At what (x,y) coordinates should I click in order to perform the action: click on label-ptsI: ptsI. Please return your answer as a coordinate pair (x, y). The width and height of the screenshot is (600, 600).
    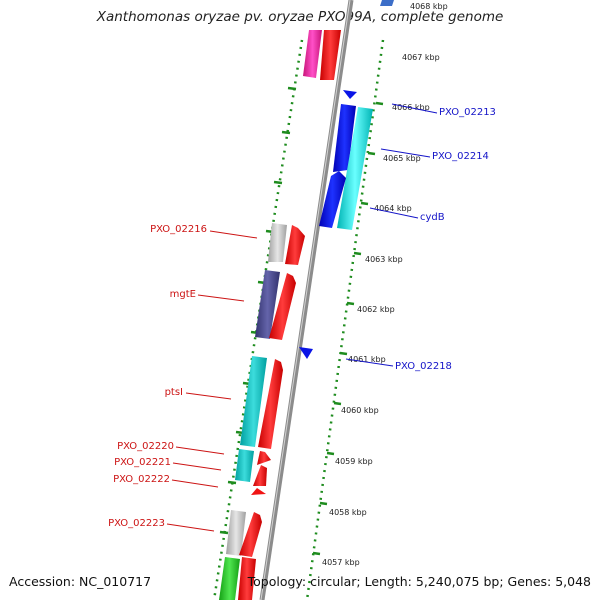
    Looking at the image, I should click on (174, 392).